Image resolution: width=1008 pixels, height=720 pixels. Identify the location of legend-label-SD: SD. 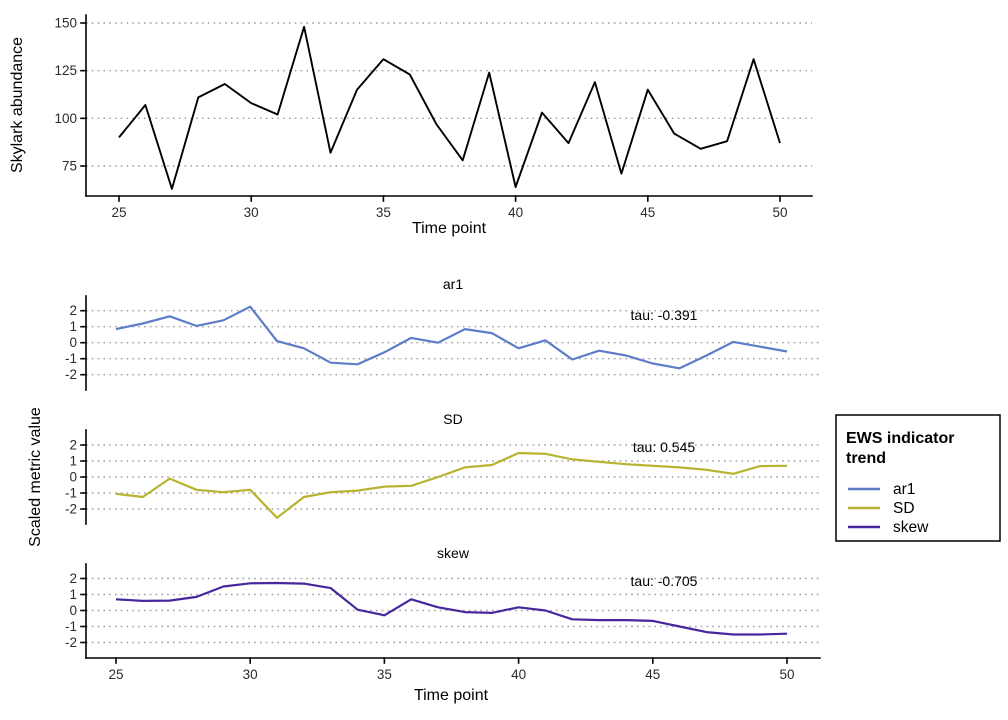
(904, 508).